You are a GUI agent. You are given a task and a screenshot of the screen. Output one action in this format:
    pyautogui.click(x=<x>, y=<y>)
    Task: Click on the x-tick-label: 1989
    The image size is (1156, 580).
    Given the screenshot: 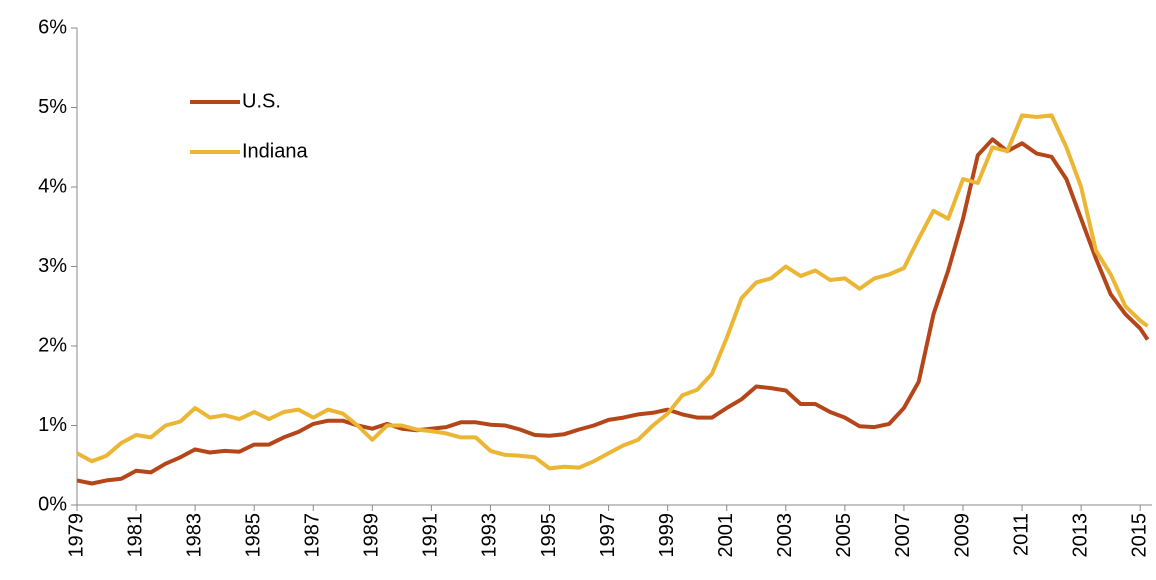 What is the action you would take?
    pyautogui.click(x=372, y=535)
    